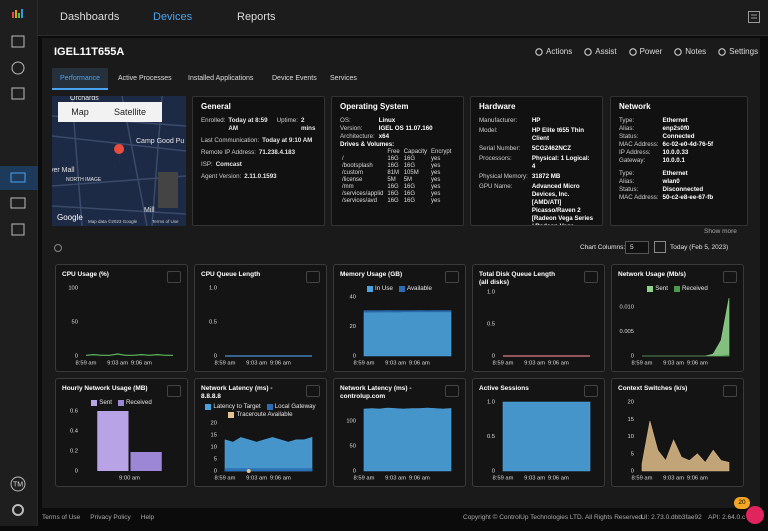 This screenshot has width=768, height=531. What do you see at coordinates (18, 484) in the screenshot?
I see `avatar` at bounding box center [18, 484].